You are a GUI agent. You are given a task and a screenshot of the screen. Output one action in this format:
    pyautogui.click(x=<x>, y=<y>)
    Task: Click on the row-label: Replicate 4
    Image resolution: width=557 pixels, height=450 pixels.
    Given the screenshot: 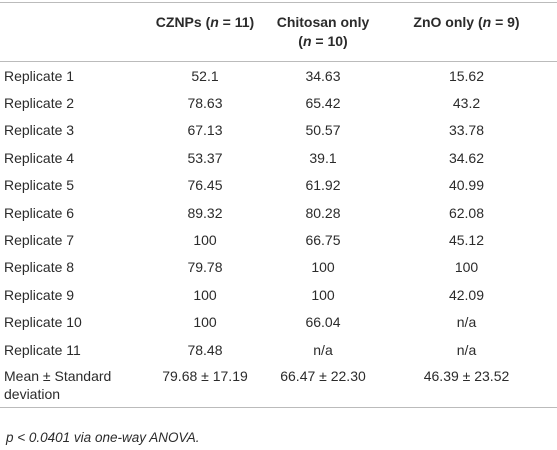 What is the action you would take?
    pyautogui.click(x=39, y=157)
    